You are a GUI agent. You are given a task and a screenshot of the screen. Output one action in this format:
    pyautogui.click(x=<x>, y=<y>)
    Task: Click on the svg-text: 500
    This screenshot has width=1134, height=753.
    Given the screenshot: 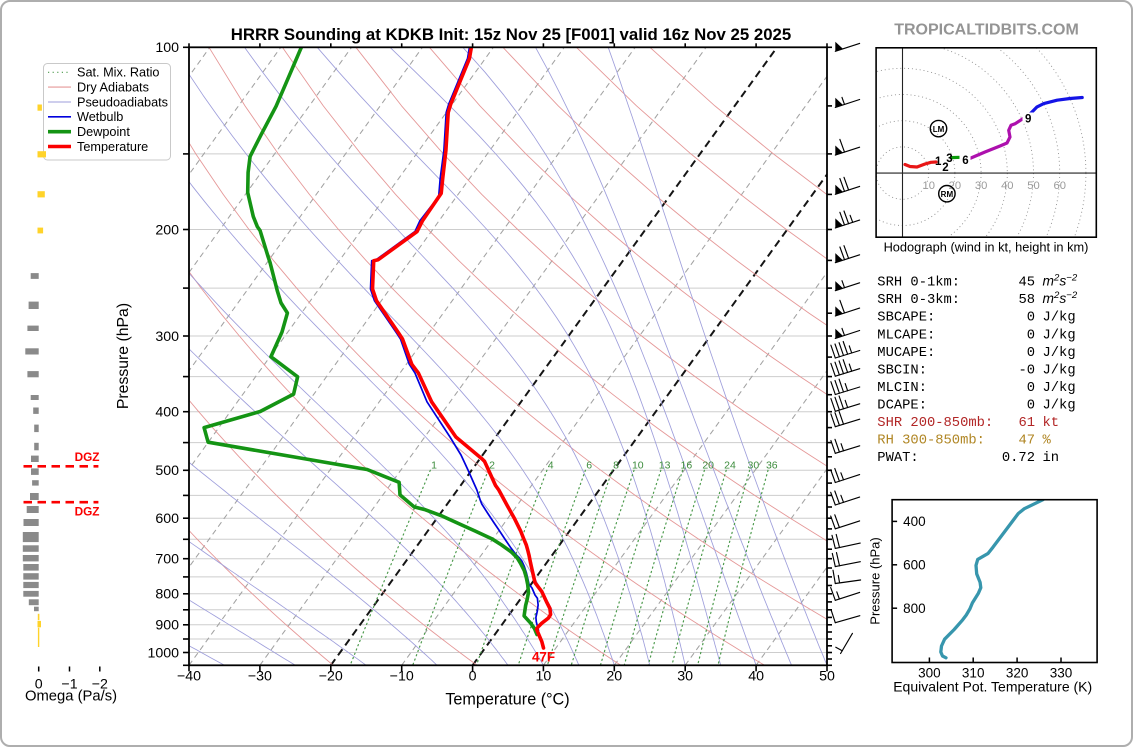 What is the action you would take?
    pyautogui.click(x=167, y=471)
    